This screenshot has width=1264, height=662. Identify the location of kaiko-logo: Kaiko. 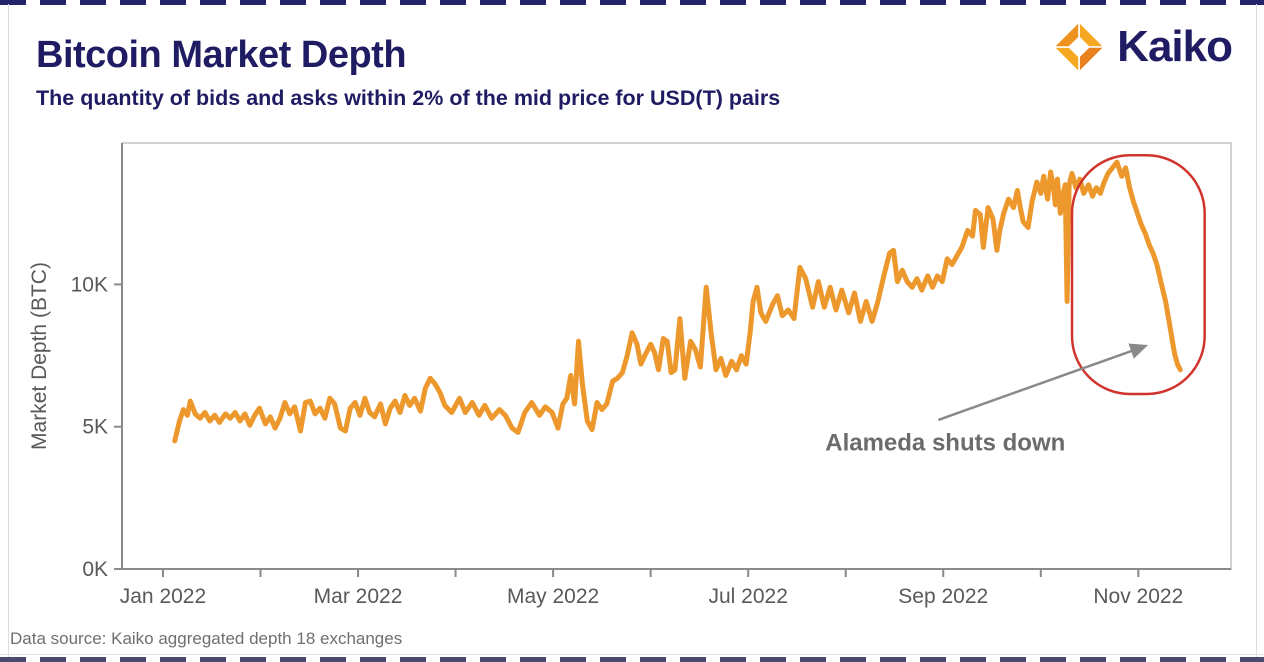
(1142, 47).